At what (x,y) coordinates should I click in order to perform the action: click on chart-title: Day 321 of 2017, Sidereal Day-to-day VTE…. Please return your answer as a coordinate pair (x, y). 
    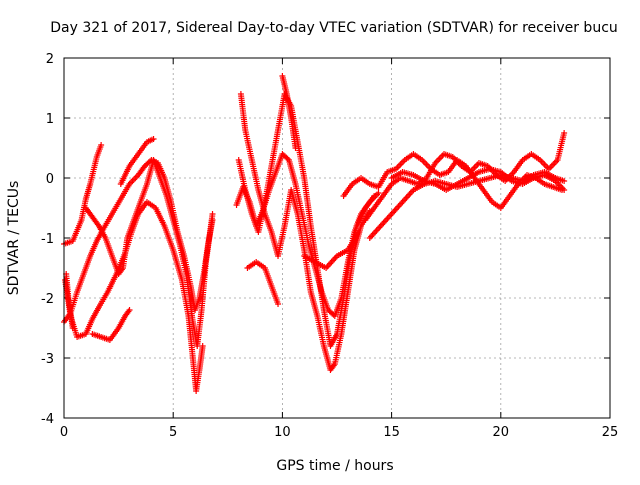
    Looking at the image, I should click on (334, 28).